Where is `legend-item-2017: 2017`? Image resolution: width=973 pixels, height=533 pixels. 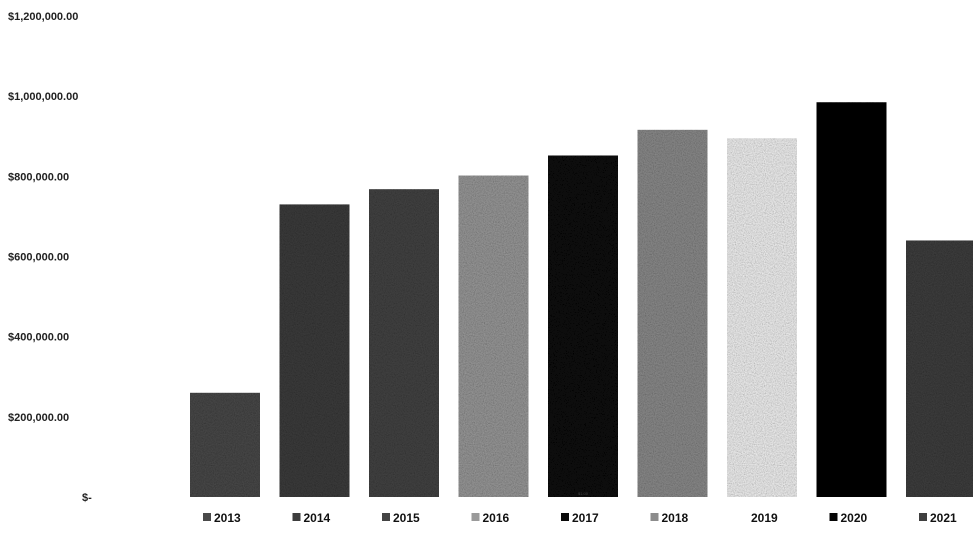
legend-item-2017: 2017 is located at coordinates (580, 518).